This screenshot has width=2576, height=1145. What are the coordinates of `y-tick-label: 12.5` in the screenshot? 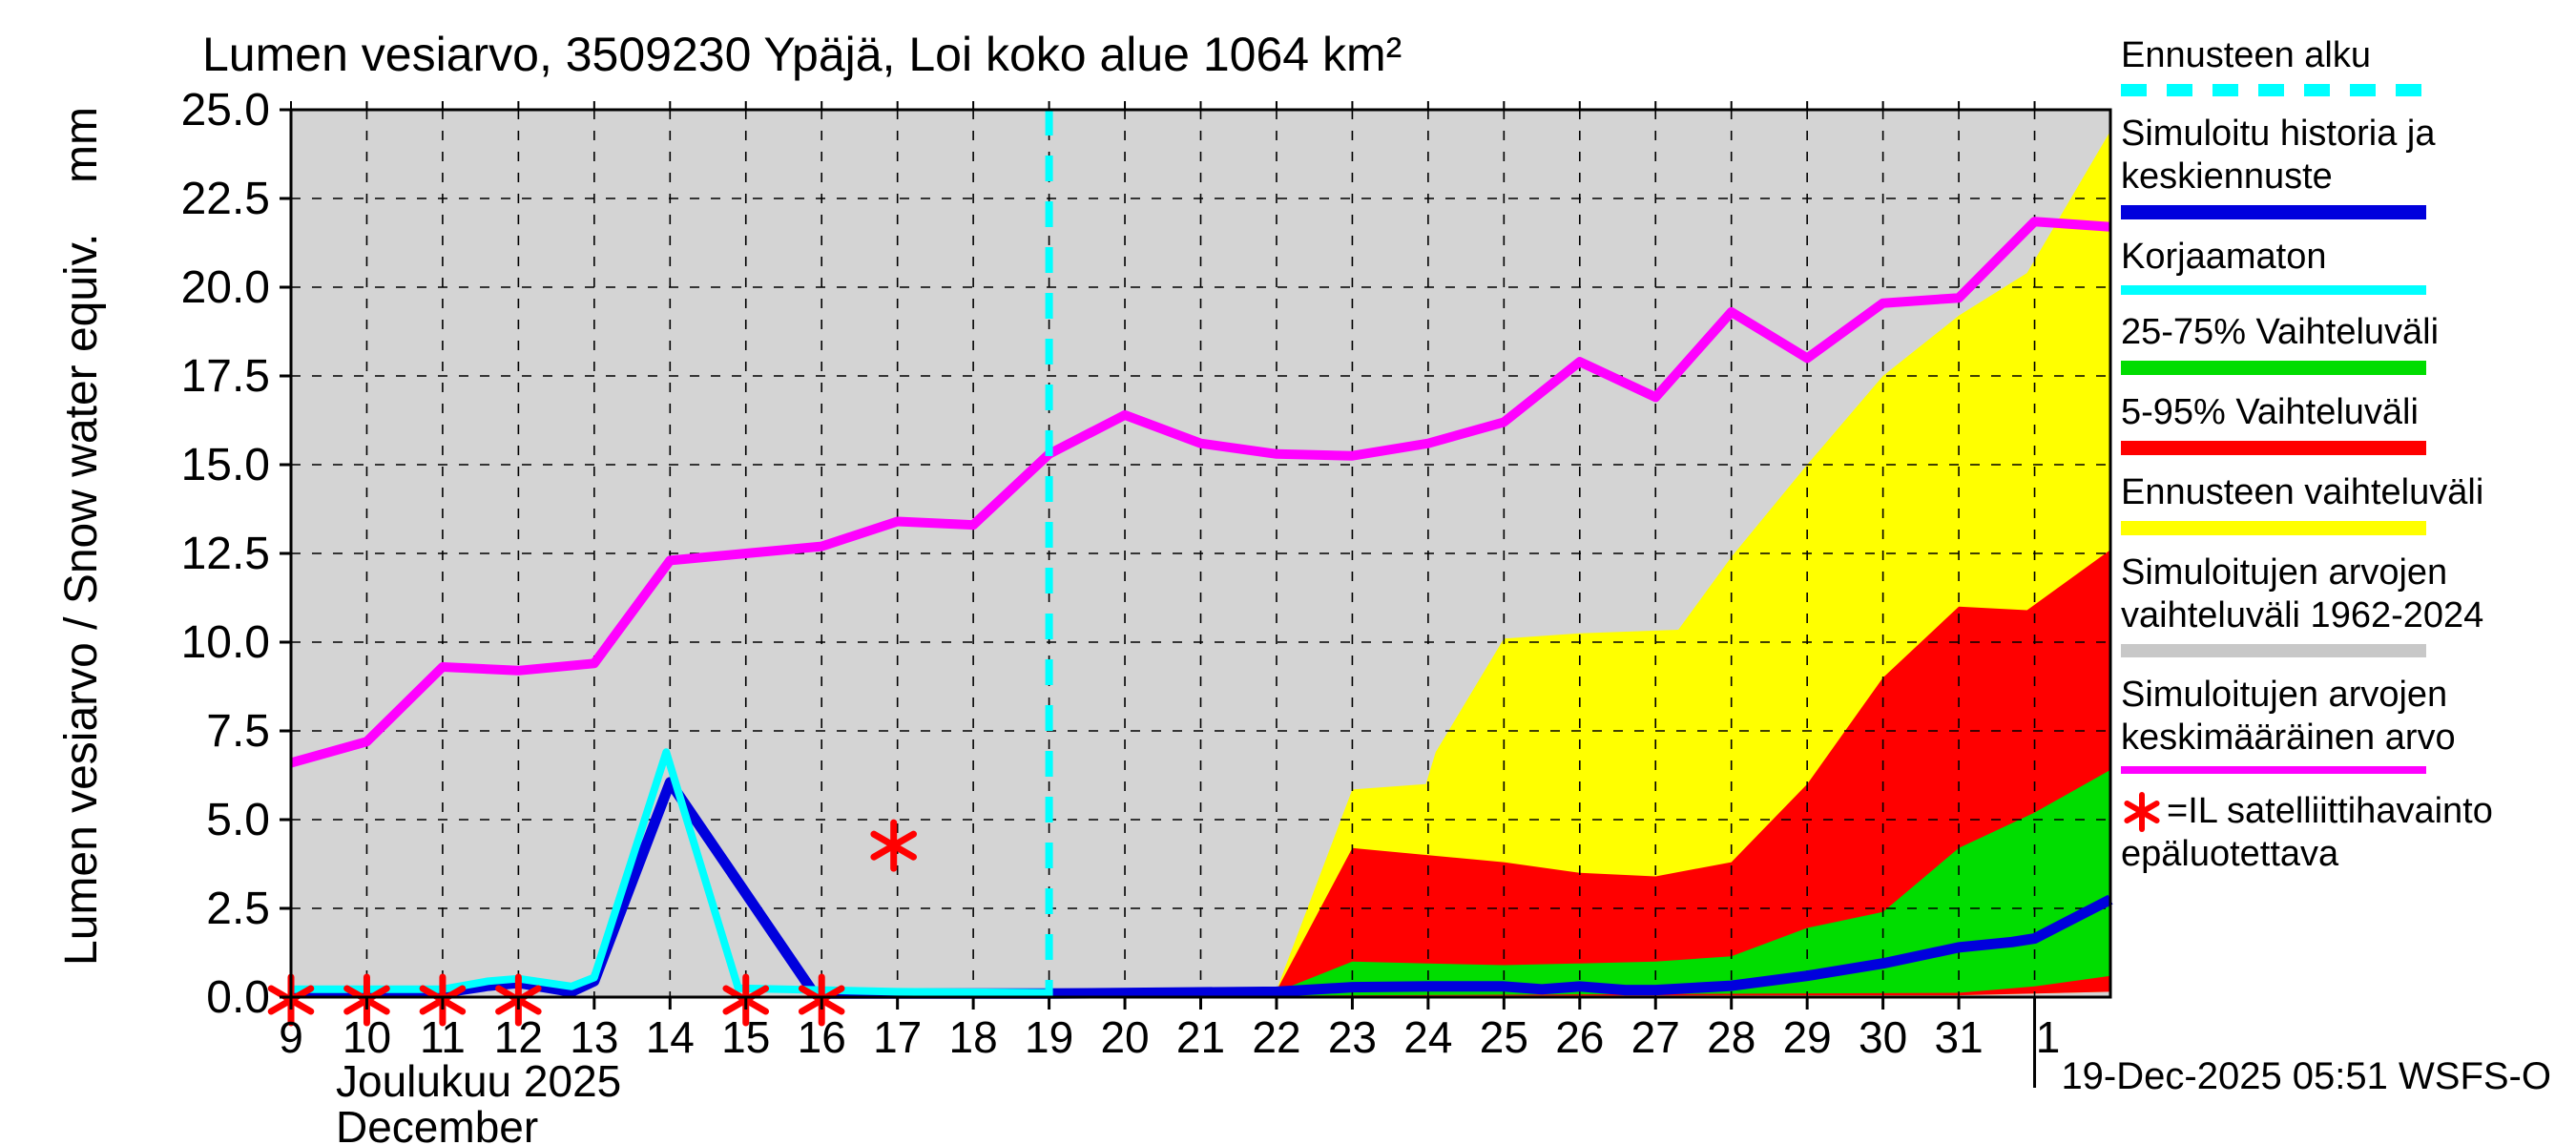 It's located at (225, 554).